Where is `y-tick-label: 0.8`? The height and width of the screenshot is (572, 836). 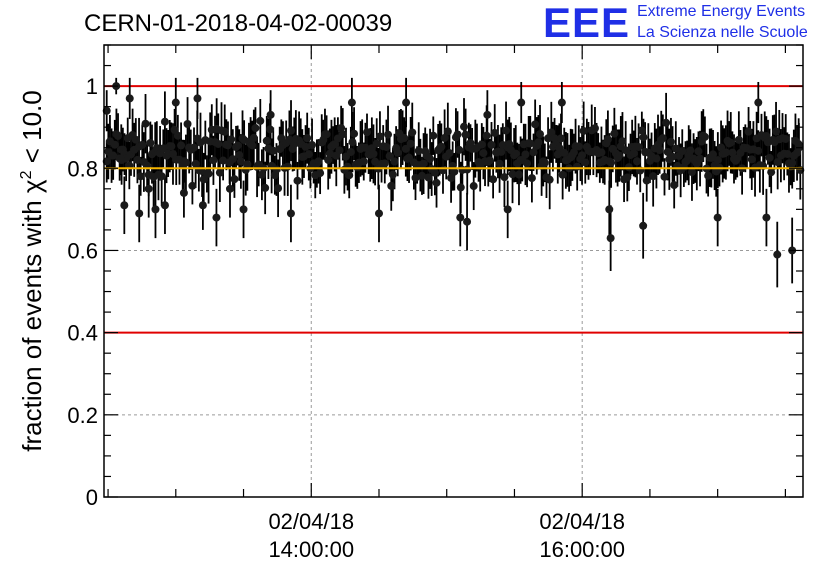
y-tick-label: 0.8 is located at coordinates (82, 168).